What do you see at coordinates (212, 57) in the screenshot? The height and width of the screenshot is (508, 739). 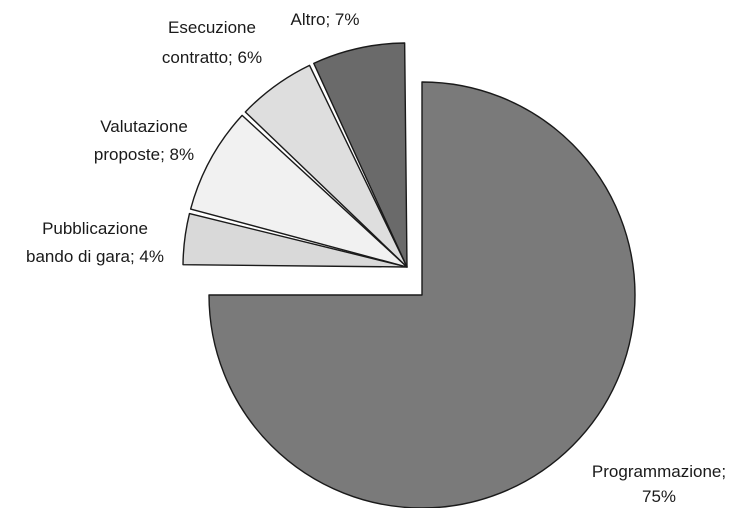 I see `label-esecuzione-line-2: contratto; 6%` at bounding box center [212, 57].